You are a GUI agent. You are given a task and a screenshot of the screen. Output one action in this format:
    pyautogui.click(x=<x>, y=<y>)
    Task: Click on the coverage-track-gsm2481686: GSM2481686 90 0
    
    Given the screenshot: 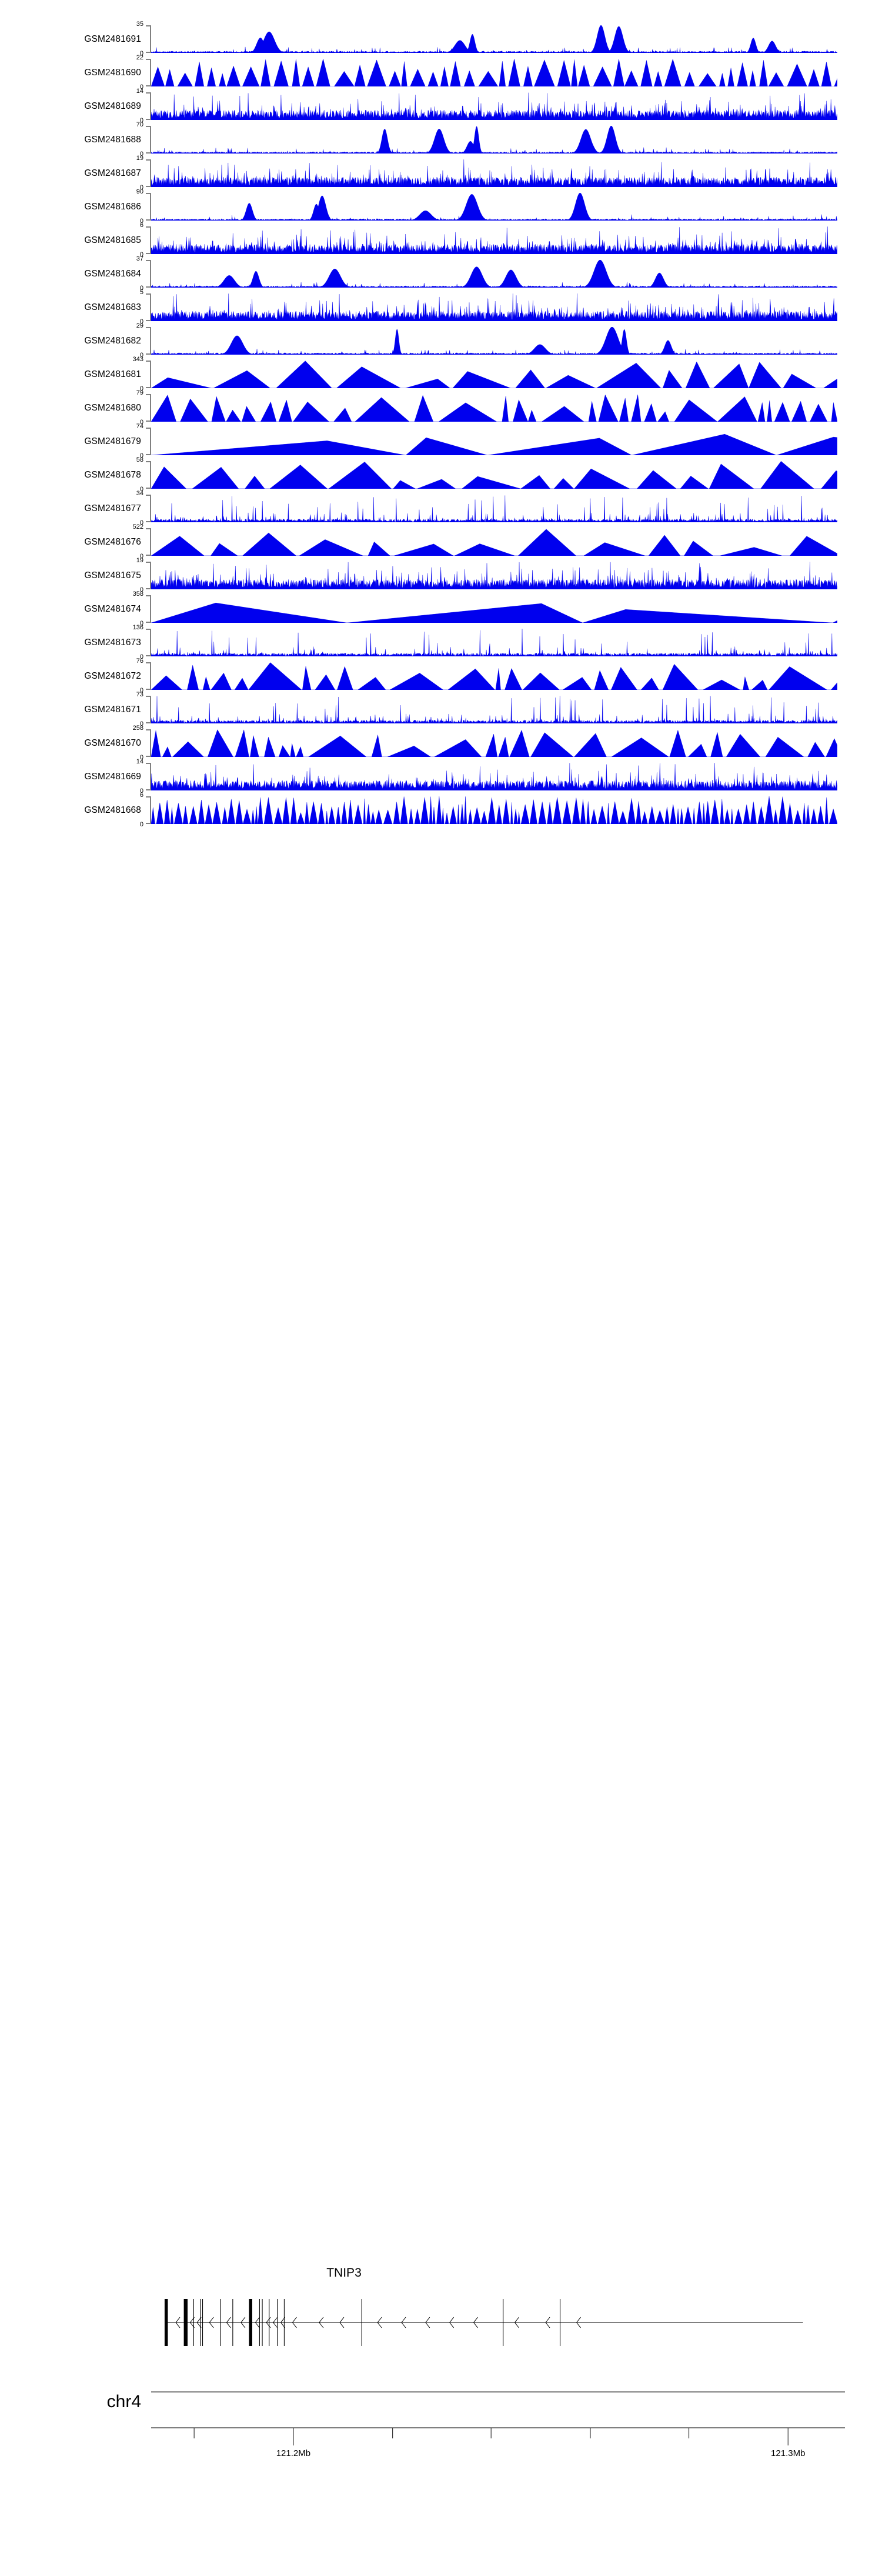 What is the action you would take?
    pyautogui.click(x=441, y=206)
    